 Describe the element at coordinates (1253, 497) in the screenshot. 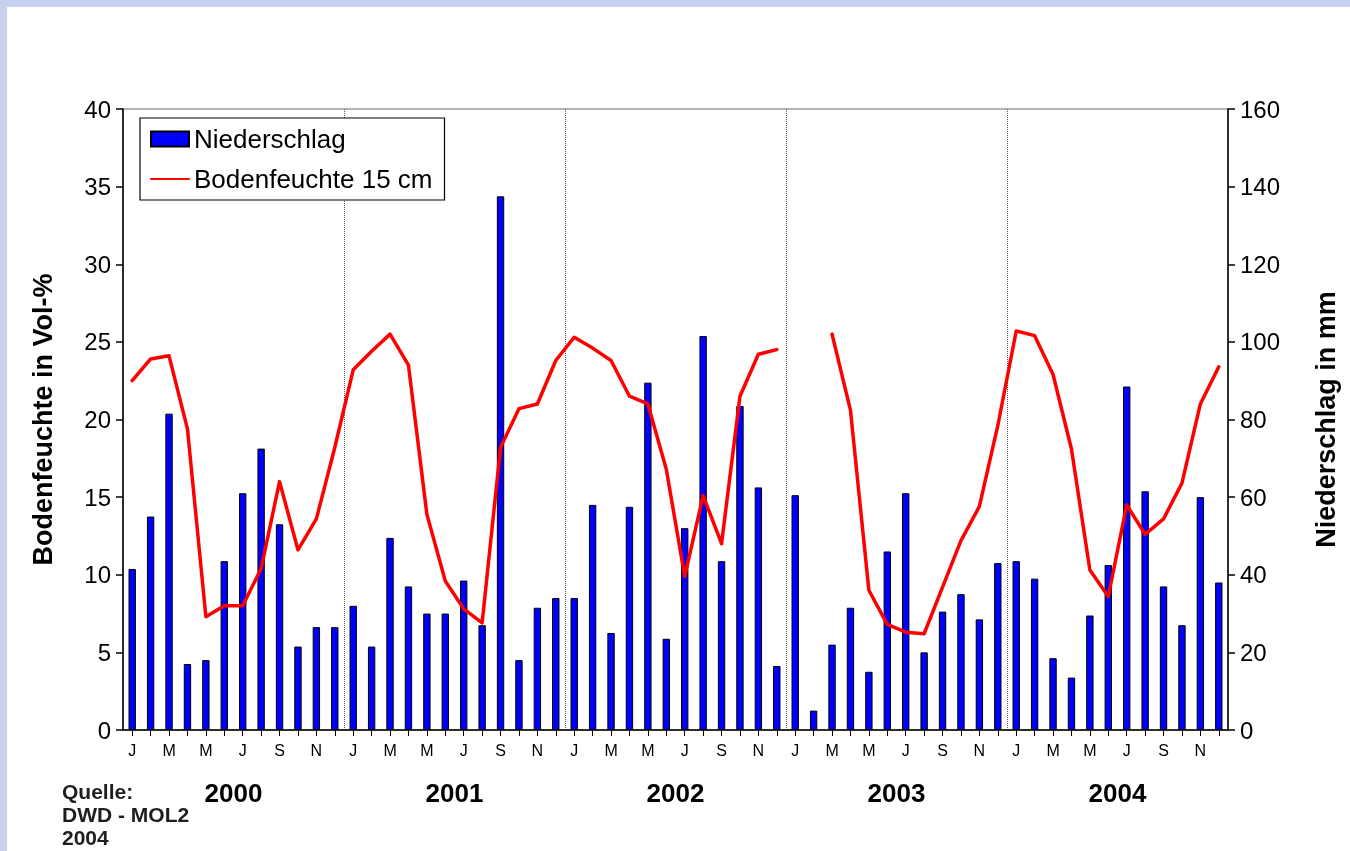

I see `y2-tick-label: 60` at that location.